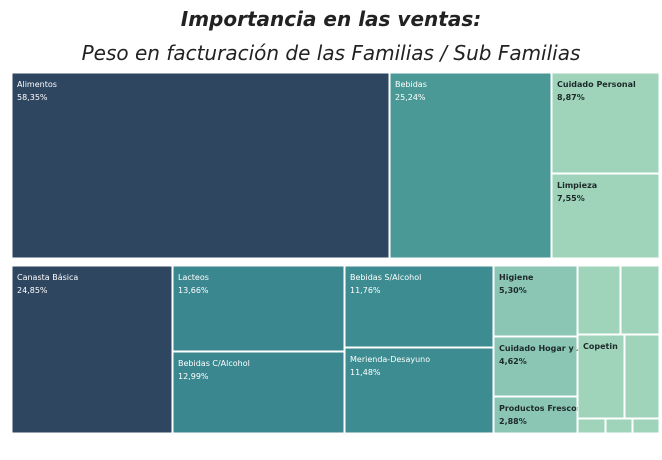  What do you see at coordinates (193, 376) in the screenshot?
I see `cell-value-label: 12,99%` at bounding box center [193, 376].